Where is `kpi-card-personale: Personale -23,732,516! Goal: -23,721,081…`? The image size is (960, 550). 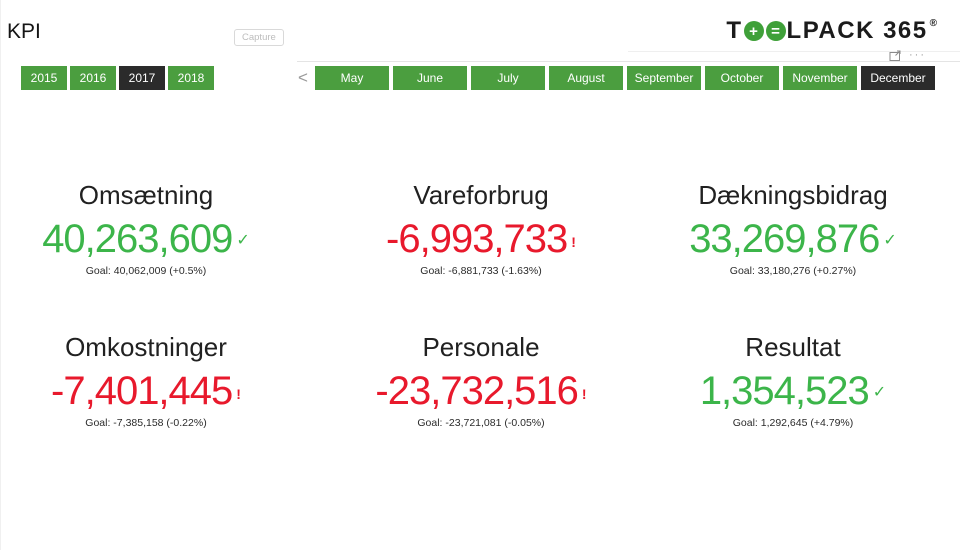 kpi-card-personale: Personale -23,732,516! Goal: -23,721,081… is located at coordinates (481, 380).